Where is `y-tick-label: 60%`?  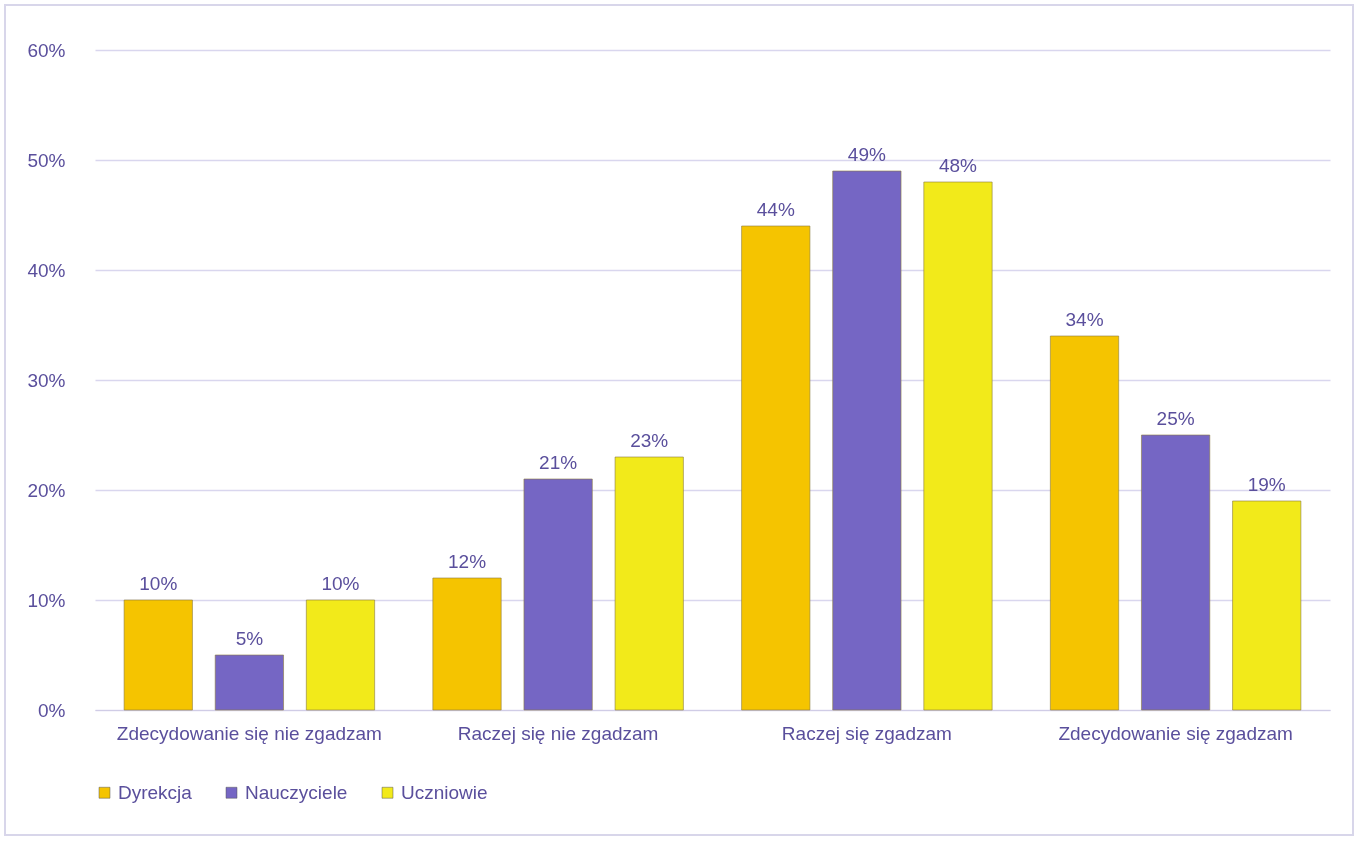
y-tick-label: 60% is located at coordinates (46, 50).